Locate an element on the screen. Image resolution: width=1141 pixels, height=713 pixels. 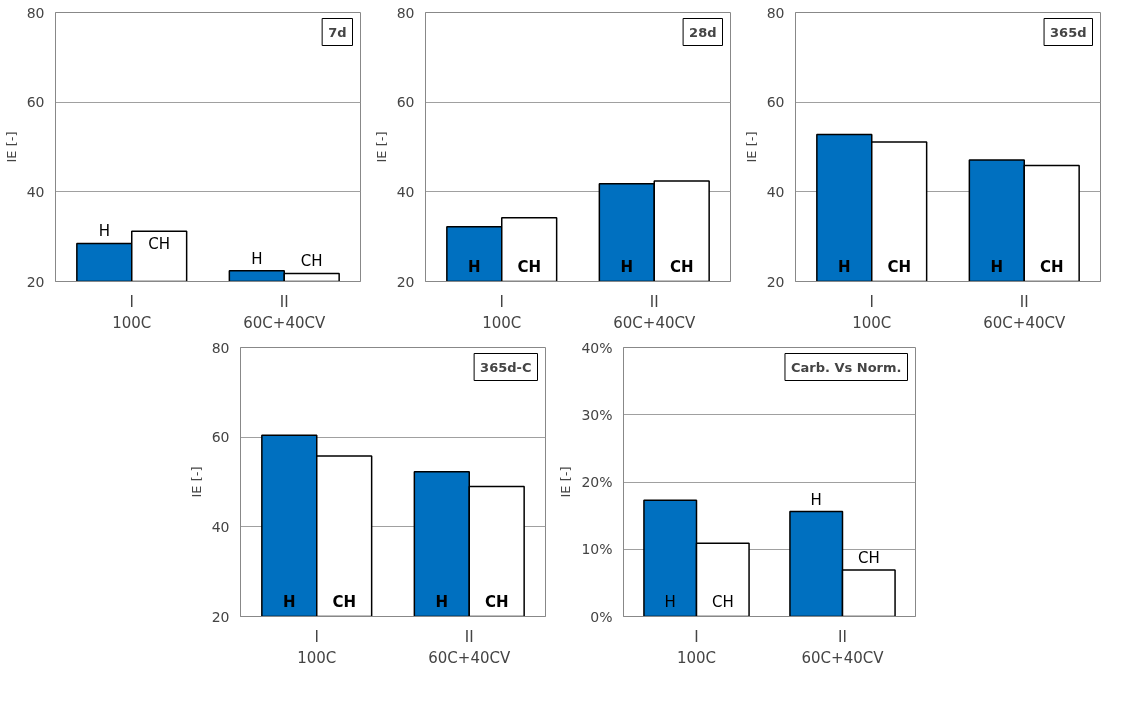
text: 365d-C is located at coordinates (506, 367).